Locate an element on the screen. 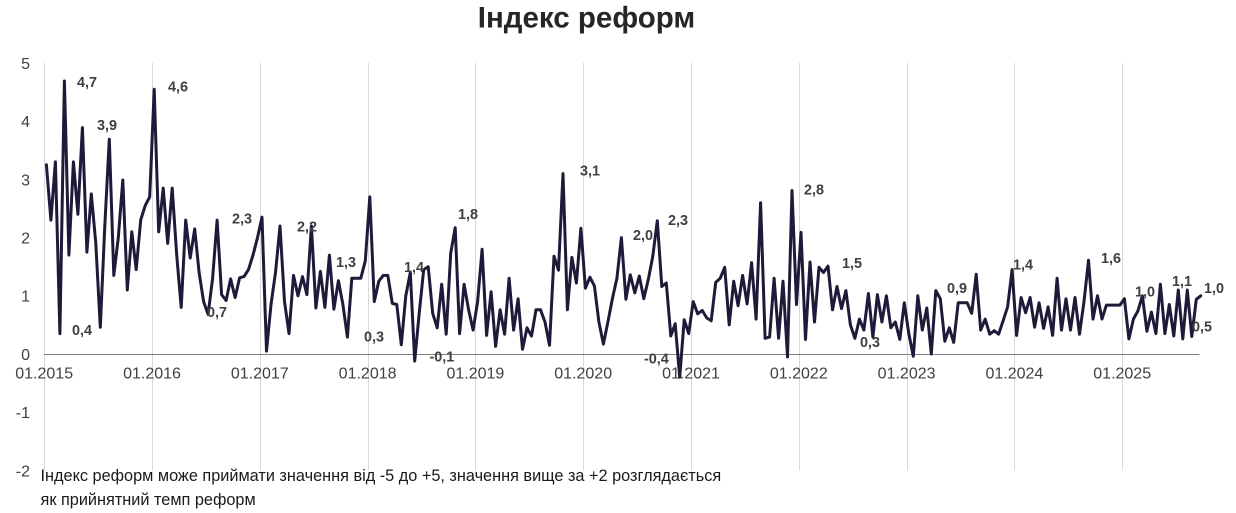  svg-text: 1,3 is located at coordinates (346, 263).